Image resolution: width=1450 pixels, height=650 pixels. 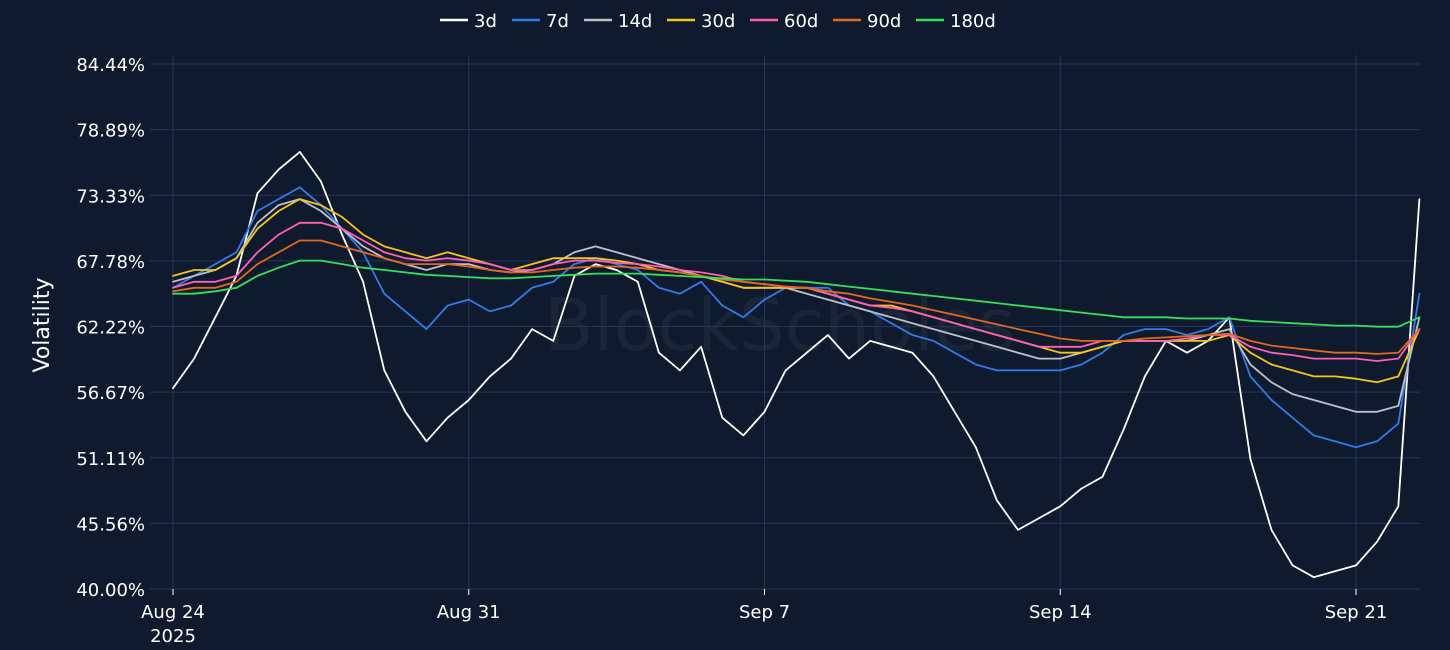 What do you see at coordinates (110, 196) in the screenshot?
I see `y-tick-label: 73.33%` at bounding box center [110, 196].